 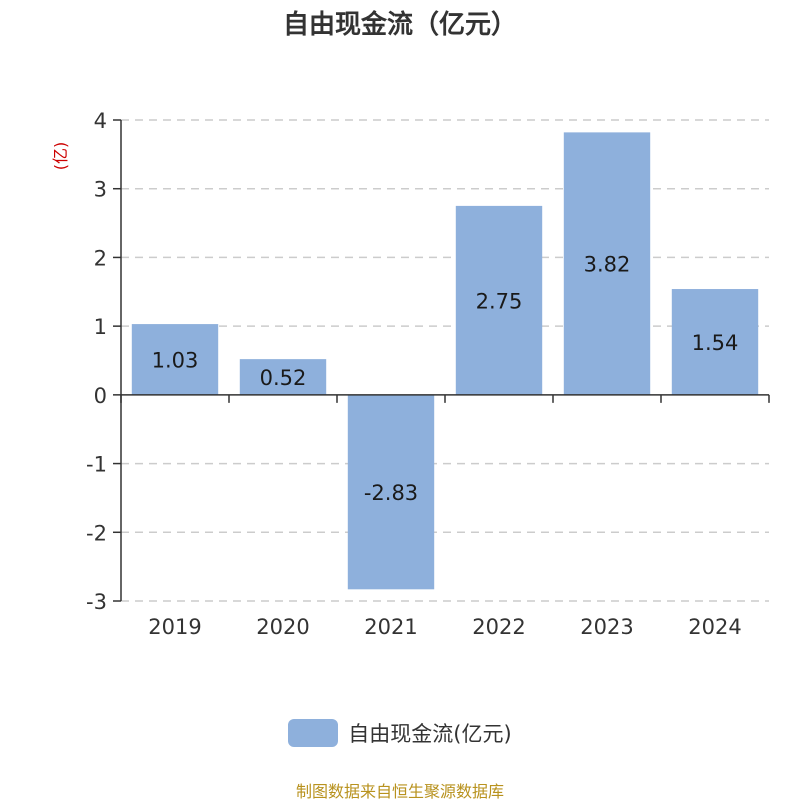 I want to click on x-tick-label: 2023, so click(x=606, y=627).